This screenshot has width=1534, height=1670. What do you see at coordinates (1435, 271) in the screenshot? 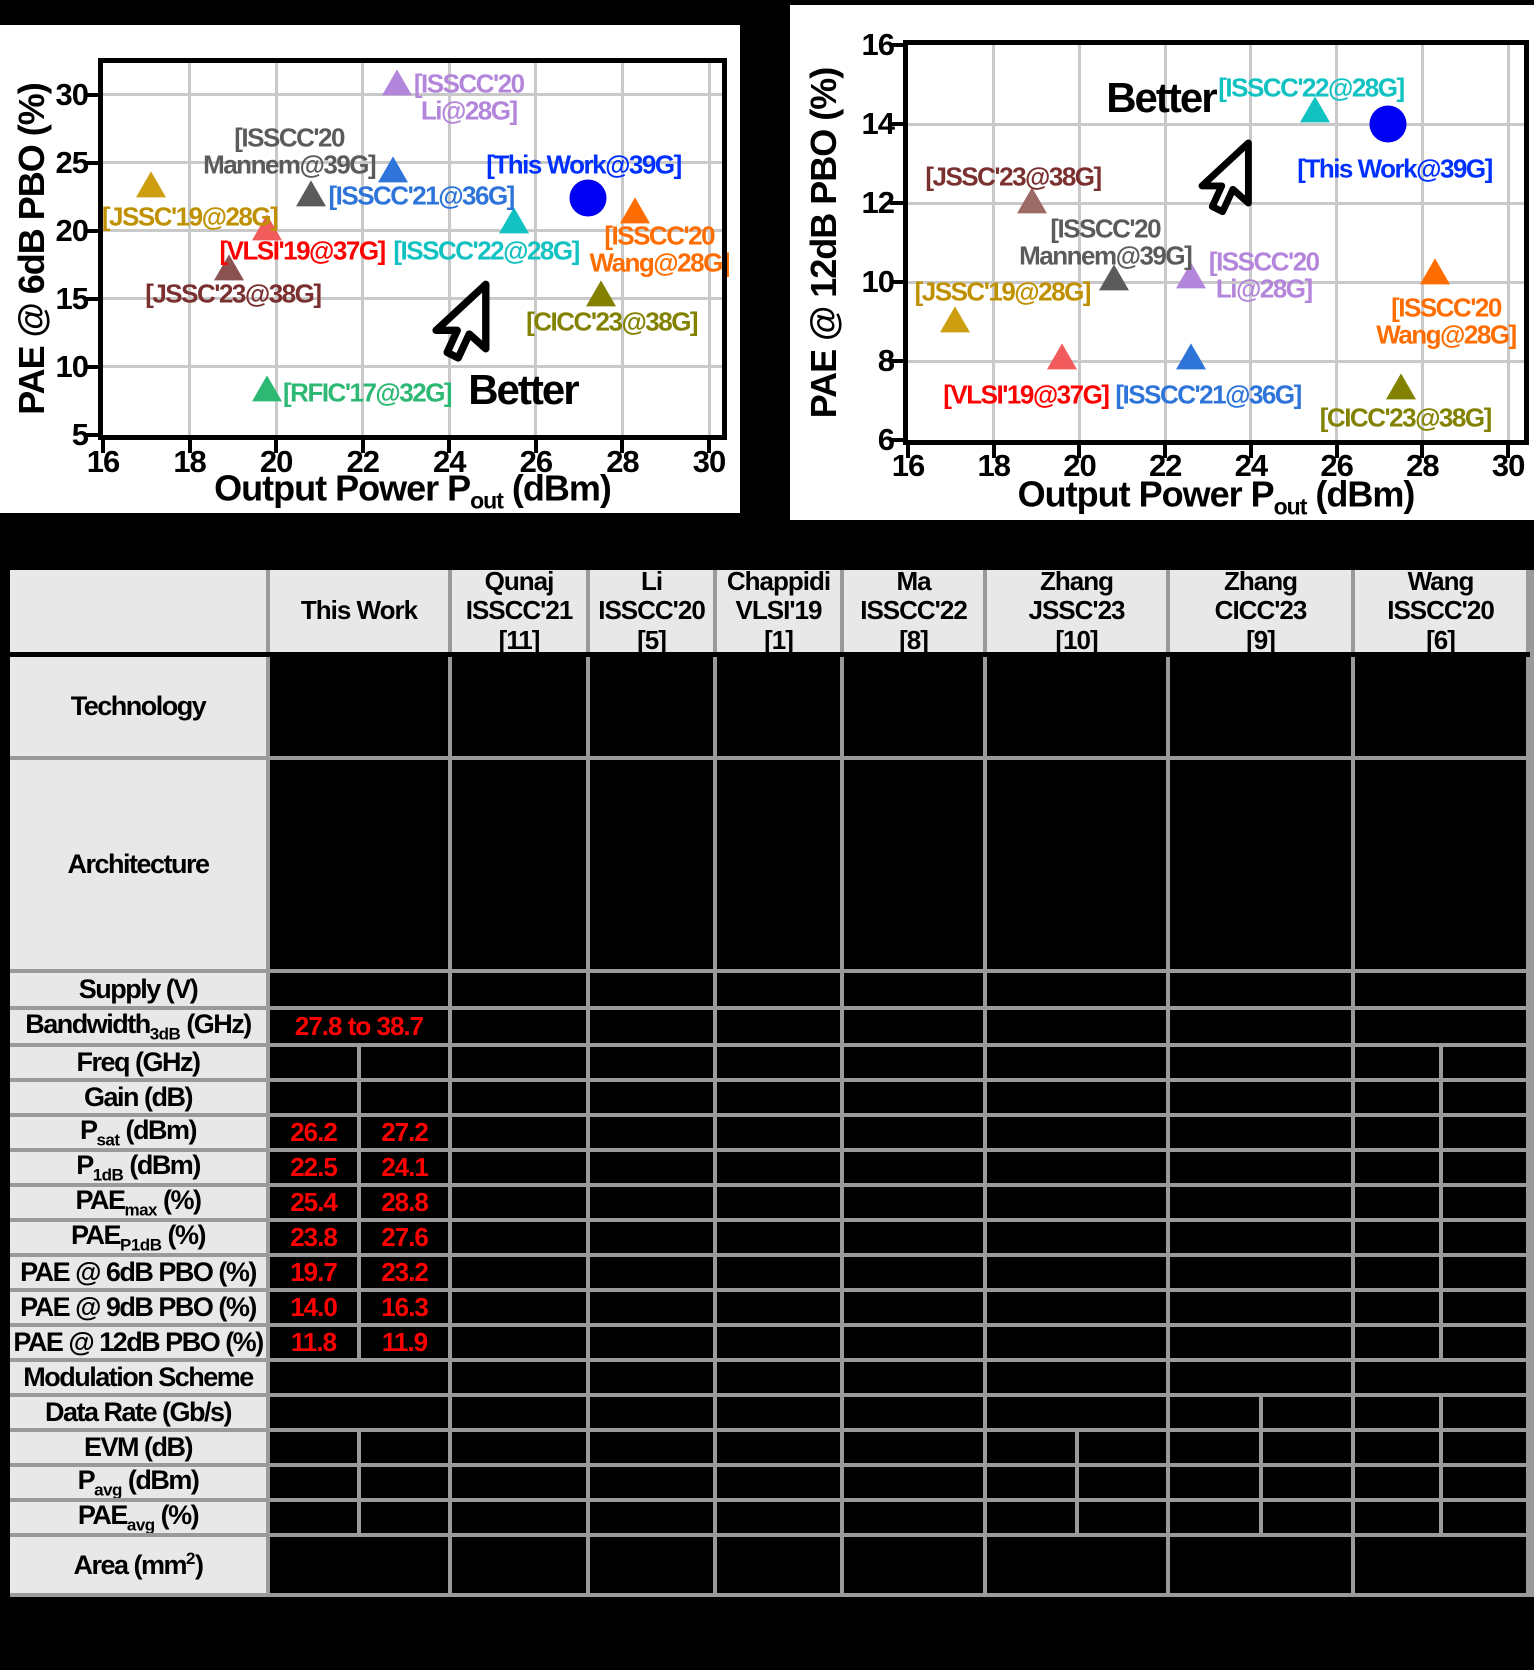
I see `marker-isscc-20-wang-28g` at bounding box center [1435, 271].